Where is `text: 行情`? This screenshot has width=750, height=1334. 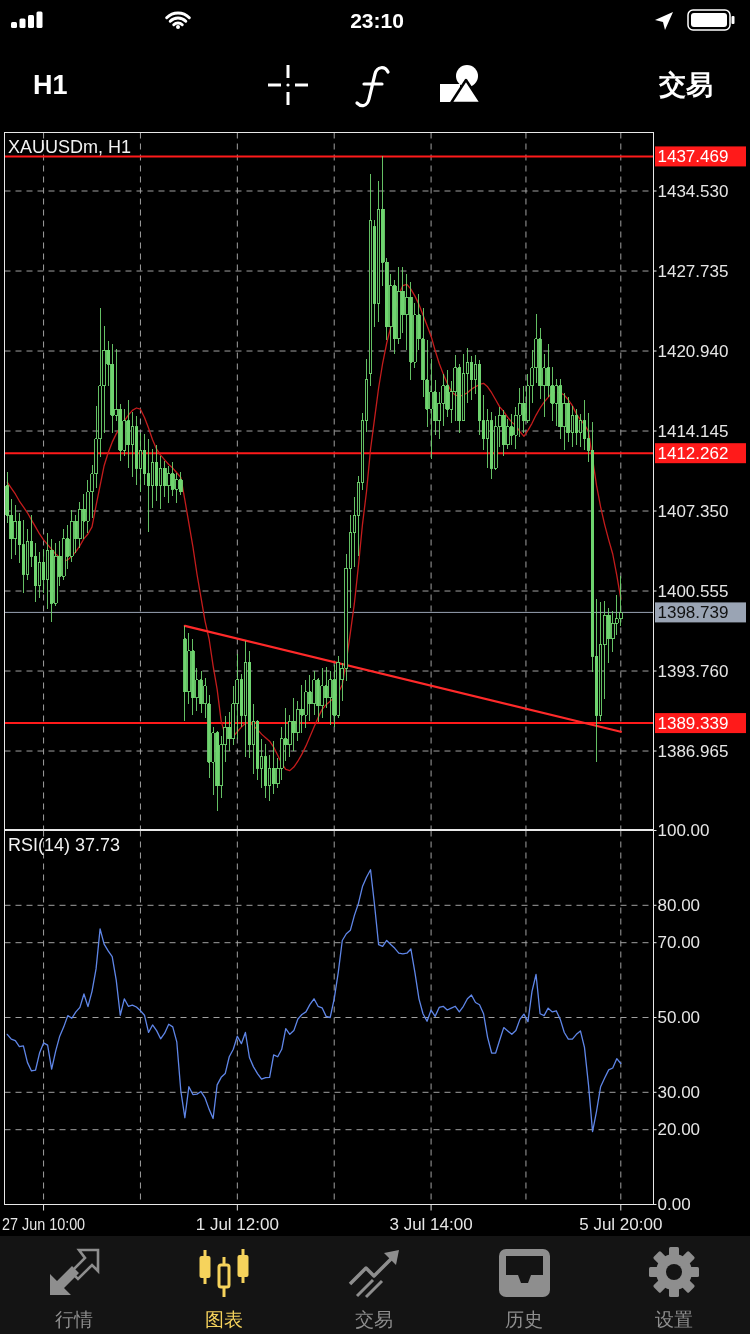
text: 行情 is located at coordinates (74, 1319).